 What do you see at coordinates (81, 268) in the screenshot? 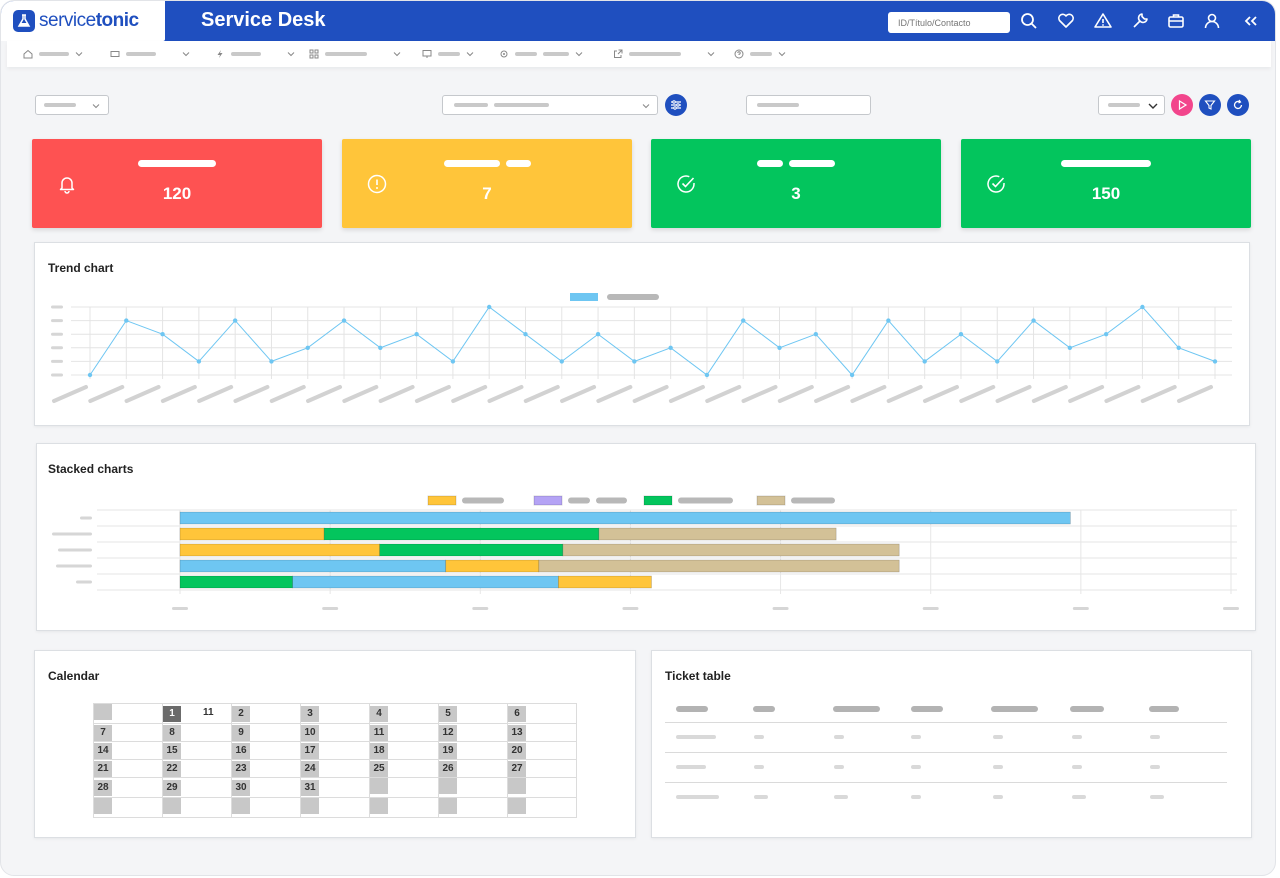
I see `panel-title: Trend chart` at bounding box center [81, 268].